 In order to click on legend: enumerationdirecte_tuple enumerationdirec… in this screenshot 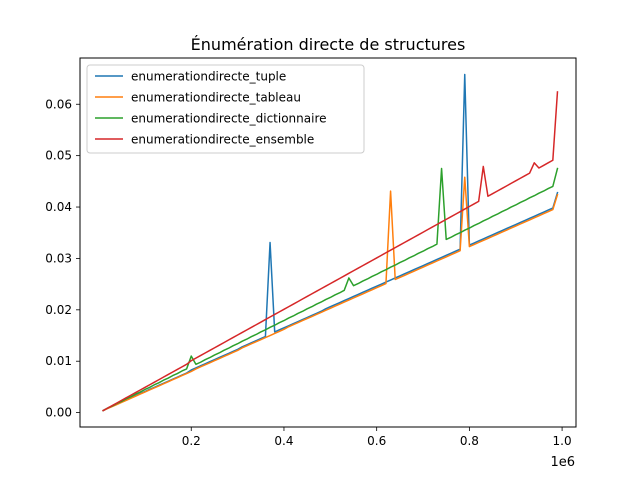, I will do `click(225, 109)`.